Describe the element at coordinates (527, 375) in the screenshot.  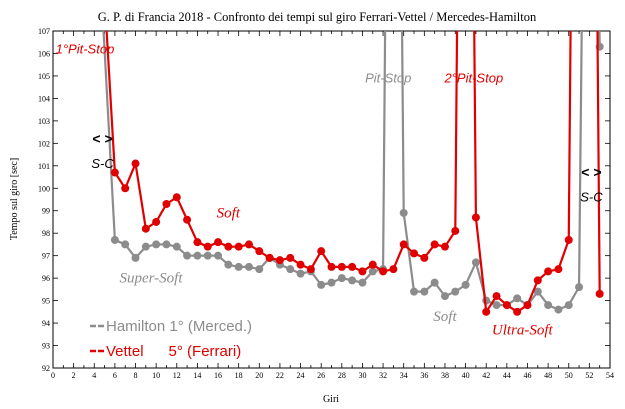
I see `x-tick-label: 46` at that location.